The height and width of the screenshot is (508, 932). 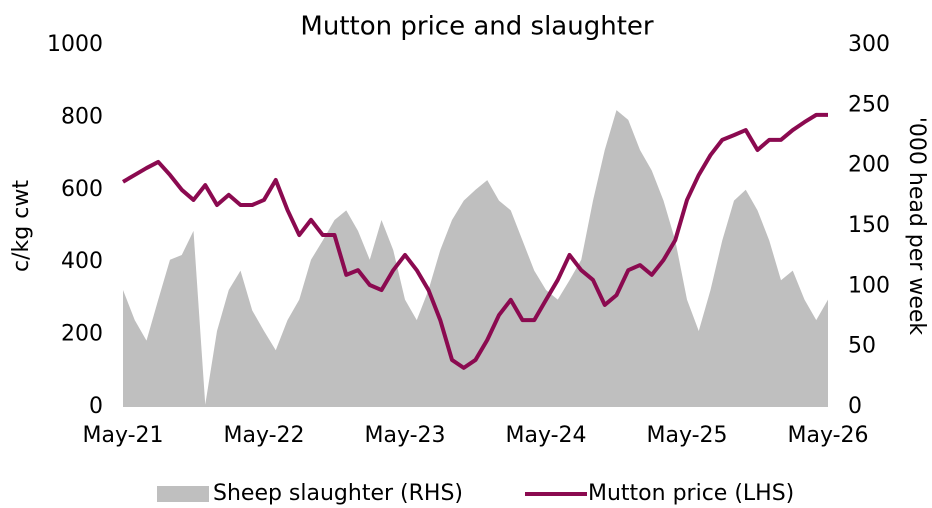 What do you see at coordinates (916, 226) in the screenshot?
I see `y2-axis-title: '000 head per week` at bounding box center [916, 226].